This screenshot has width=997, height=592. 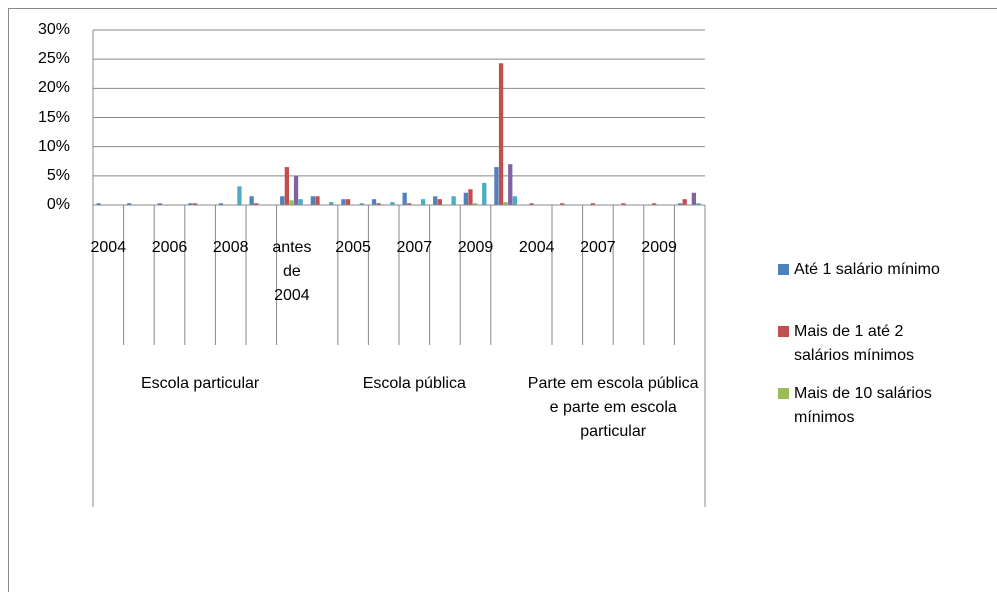 I want to click on y-tick-label: 15%, so click(x=53, y=117).